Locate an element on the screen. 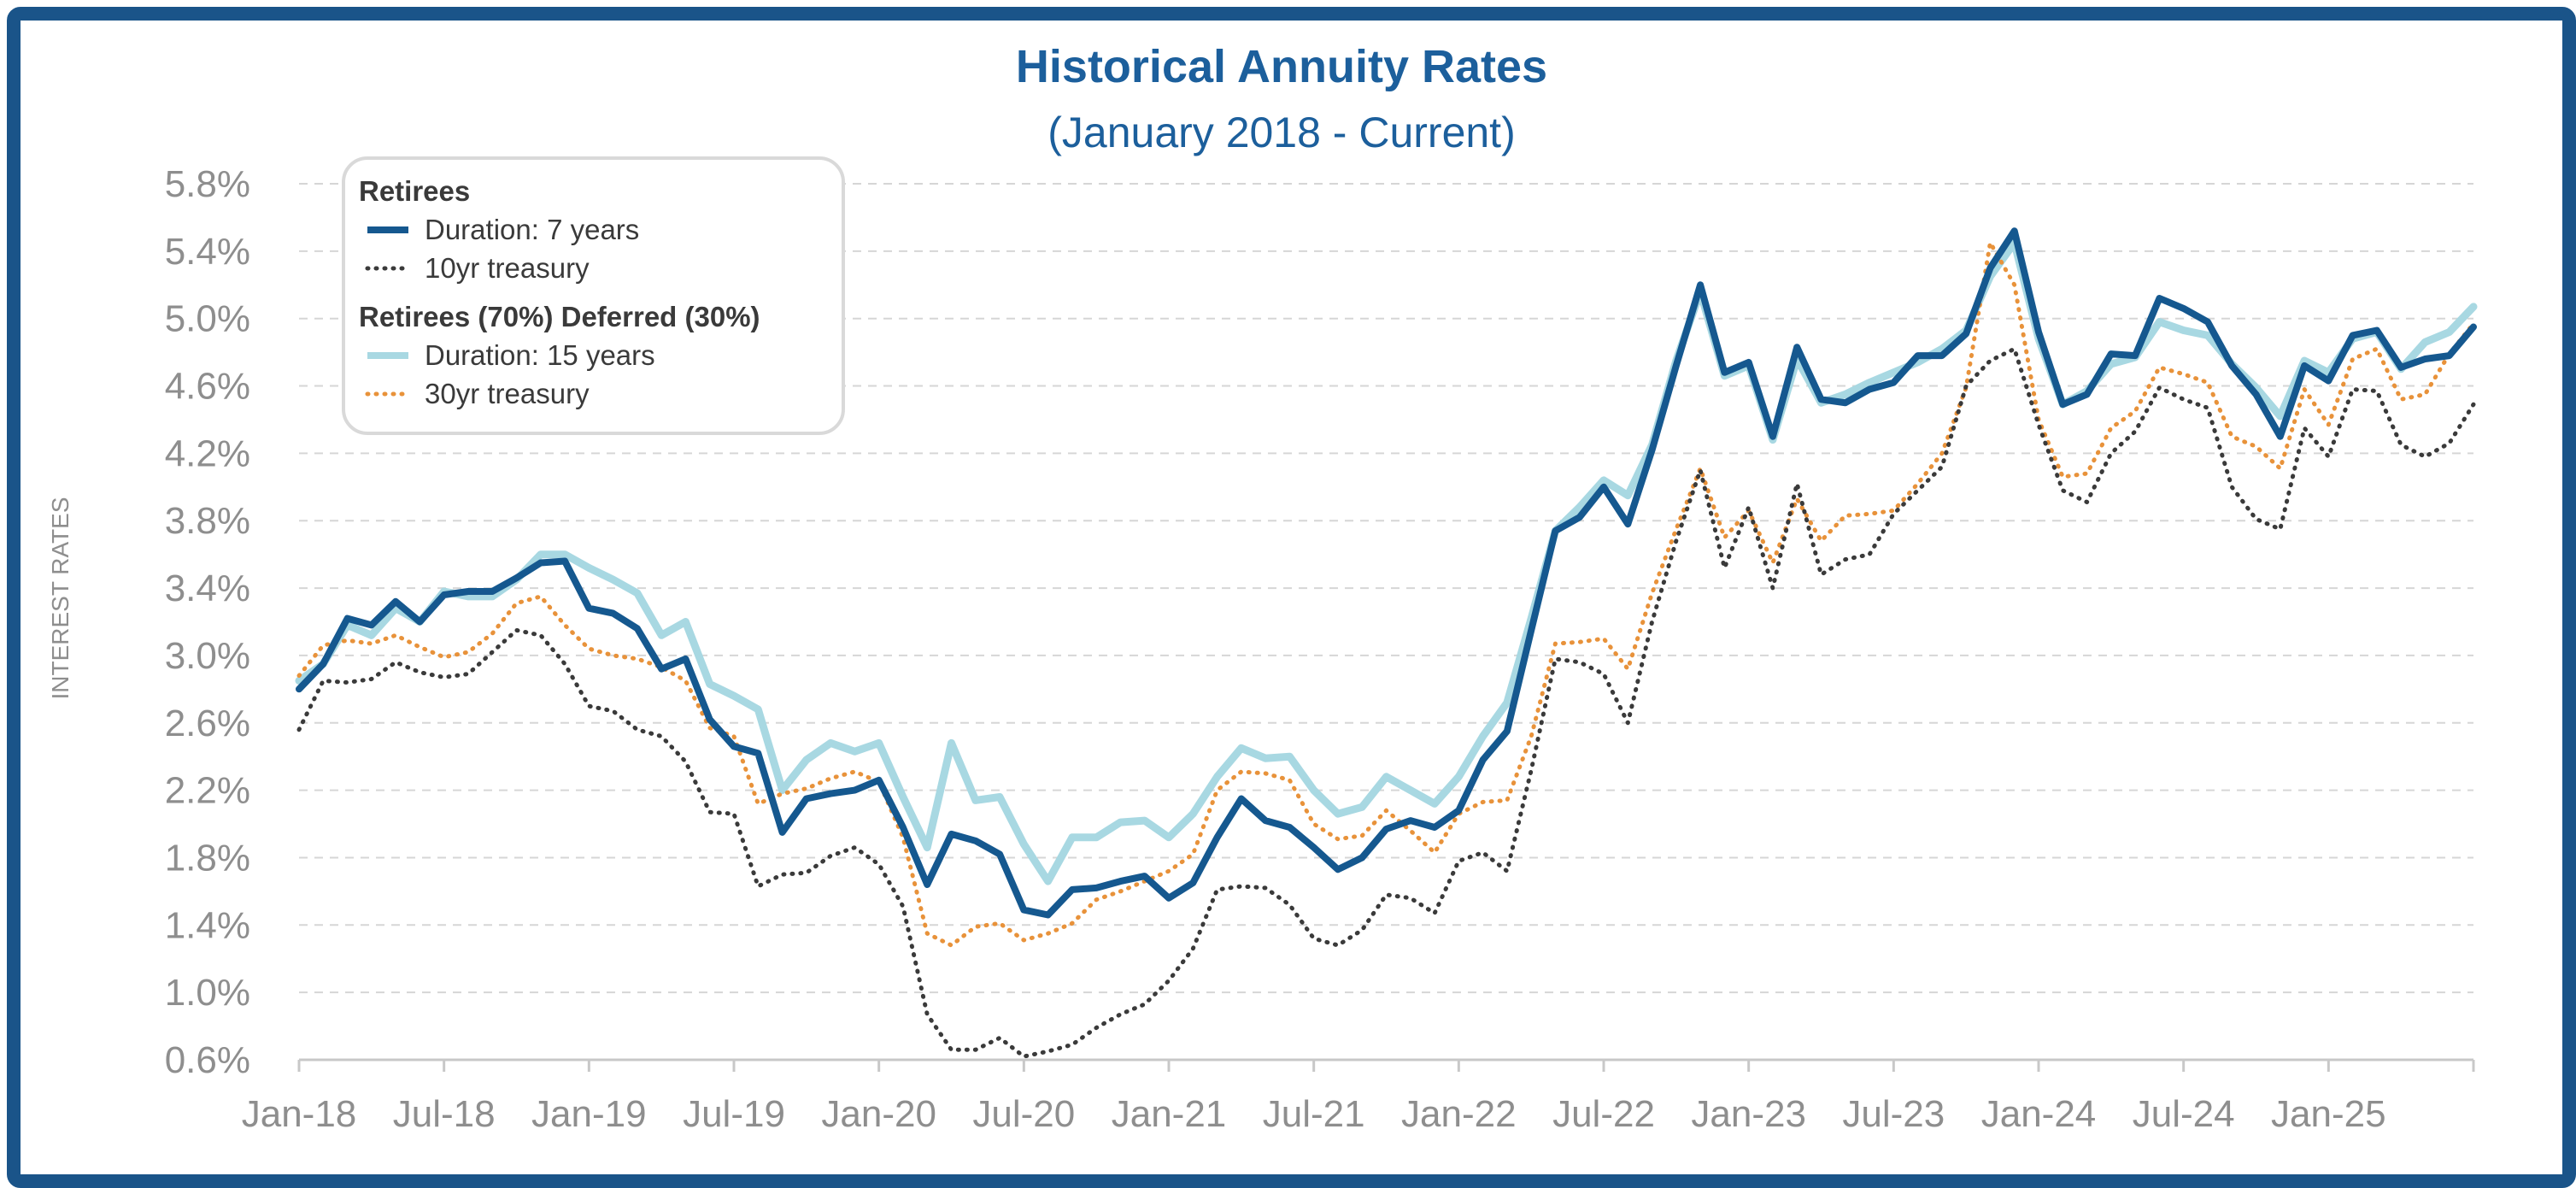 Image resolution: width=2576 pixels, height=1188 pixels. y-tick-label: 3.8% is located at coordinates (207, 521).